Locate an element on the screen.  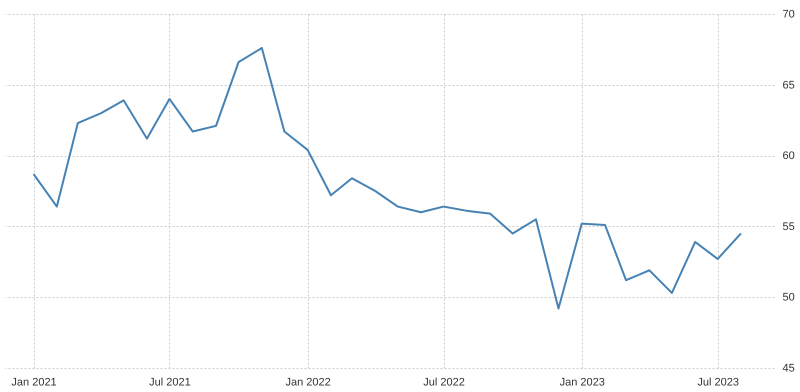
y-tick-label: 70 is located at coordinates (788, 14).